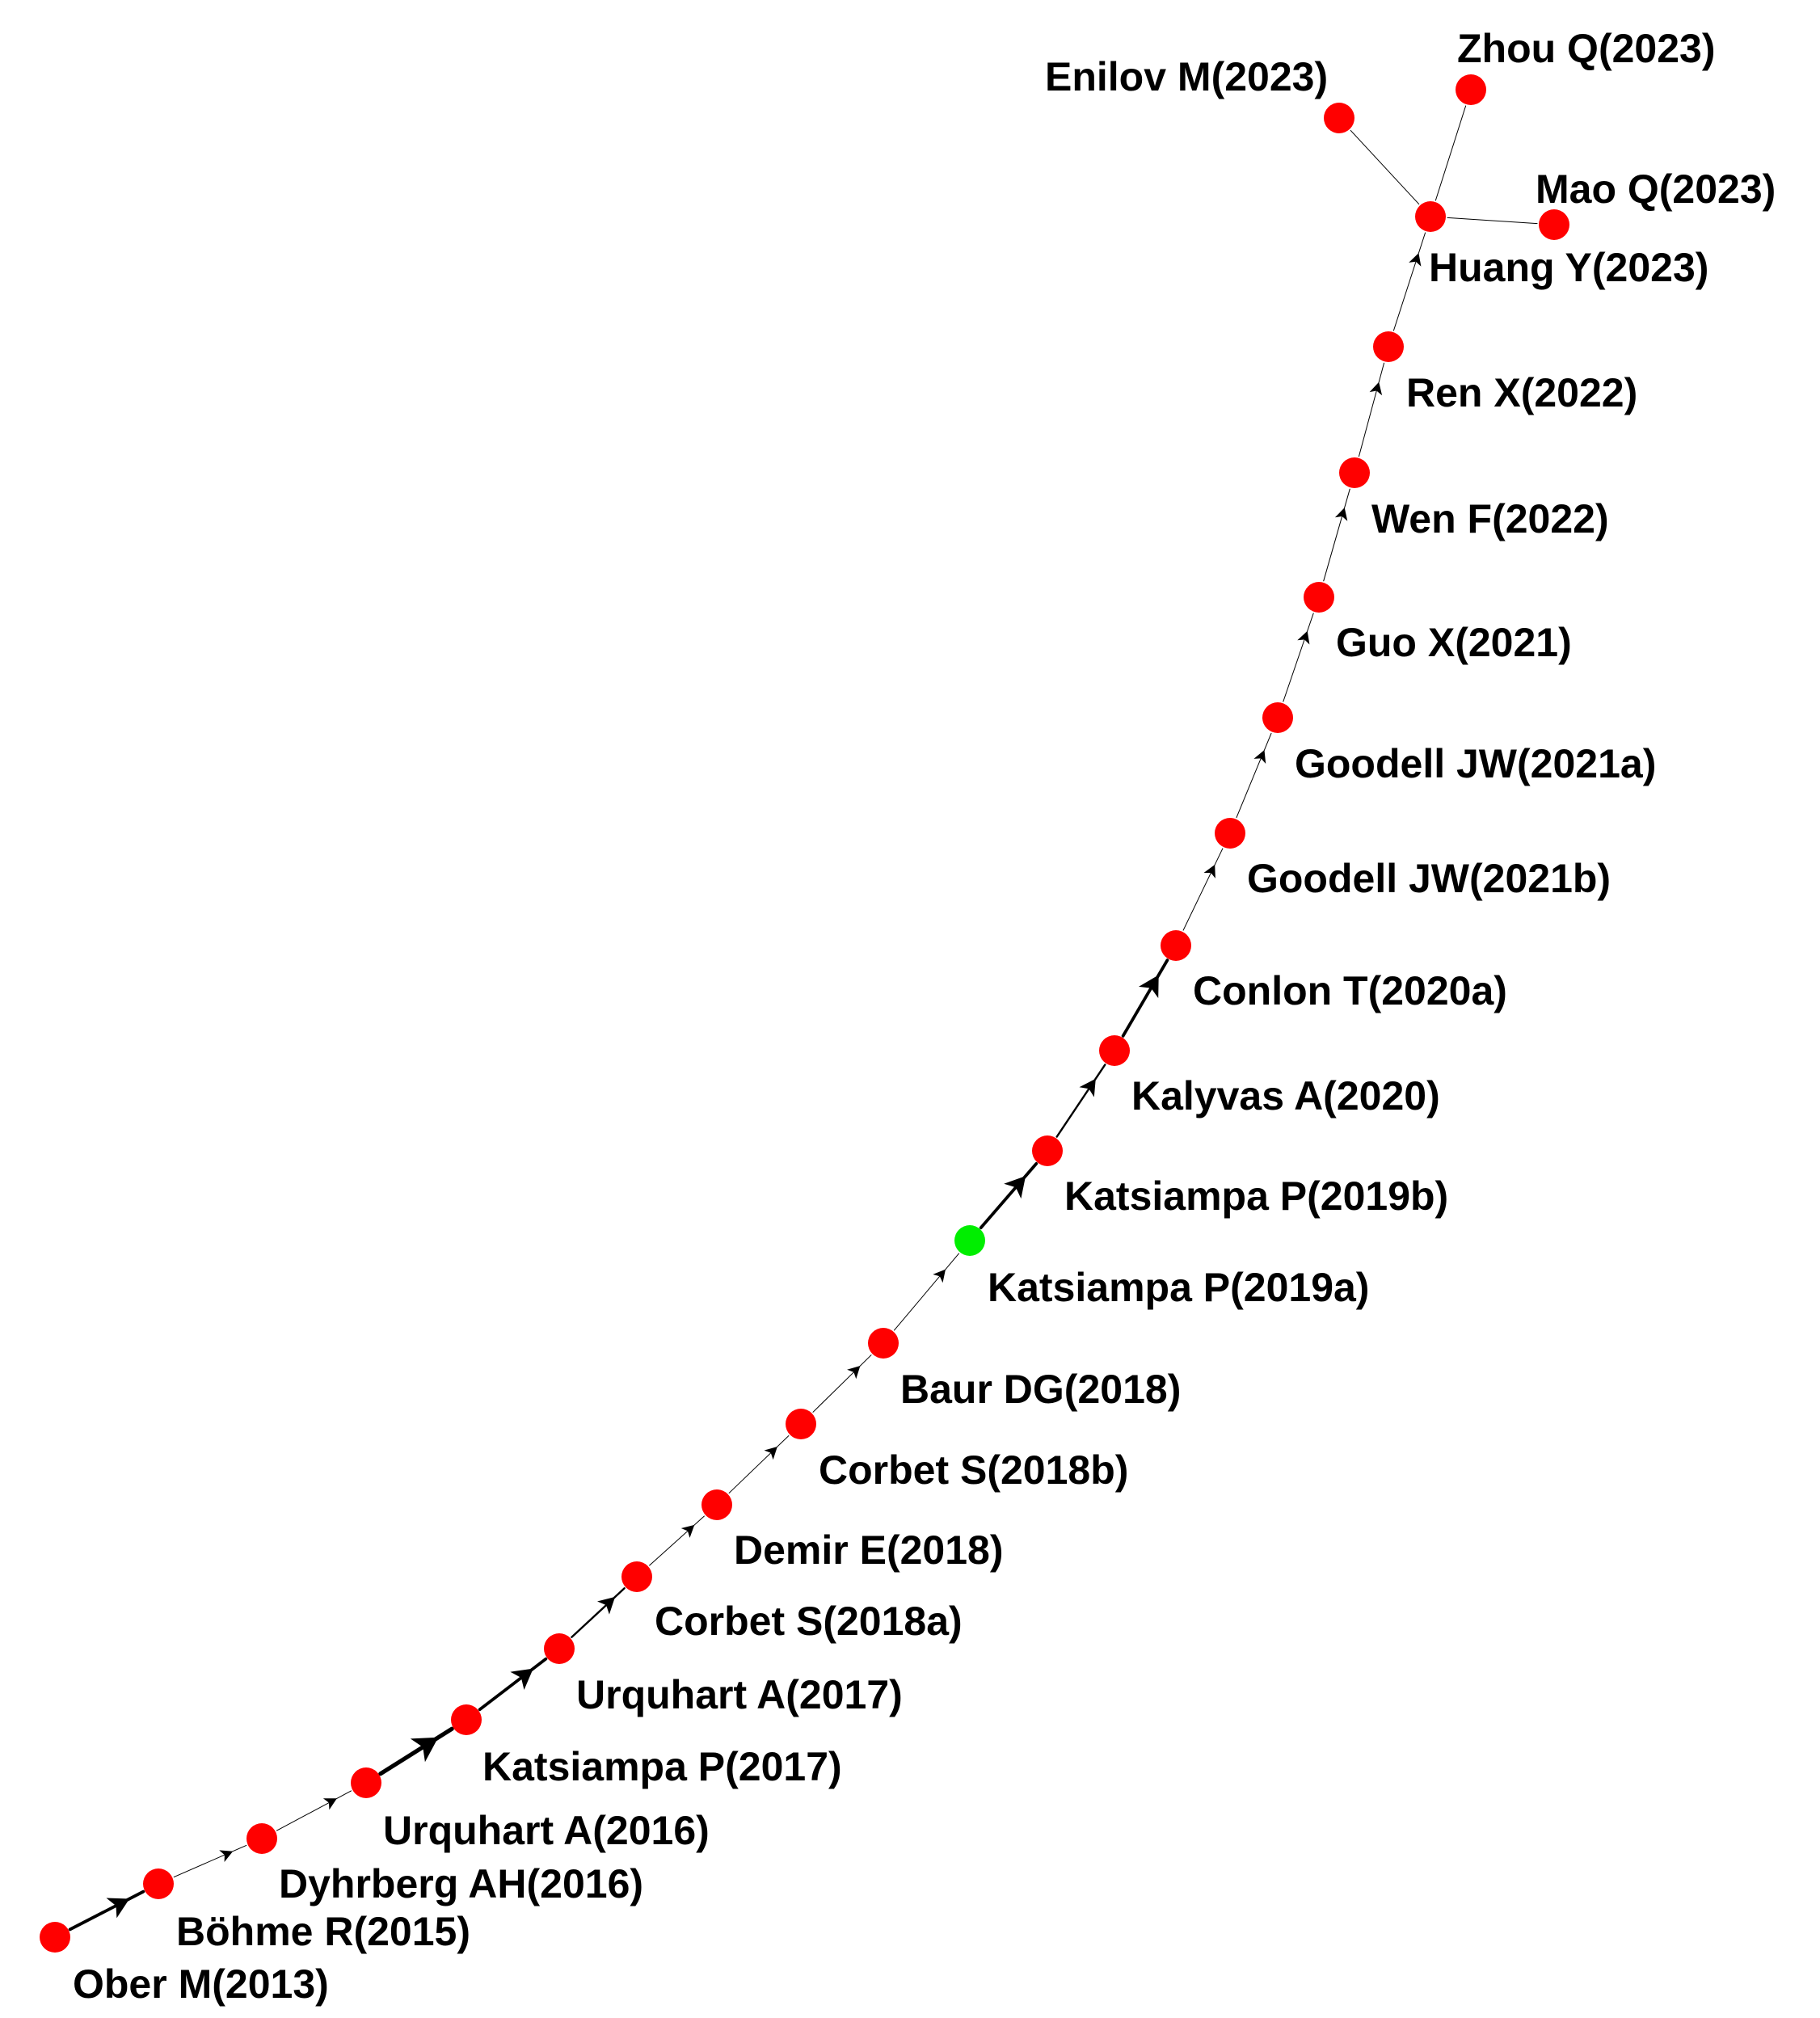 Image resolution: width=1820 pixels, height=2018 pixels. Describe the element at coordinates (1454, 642) in the screenshot. I see `node-label-guo2021: Guo X(2021)` at that location.